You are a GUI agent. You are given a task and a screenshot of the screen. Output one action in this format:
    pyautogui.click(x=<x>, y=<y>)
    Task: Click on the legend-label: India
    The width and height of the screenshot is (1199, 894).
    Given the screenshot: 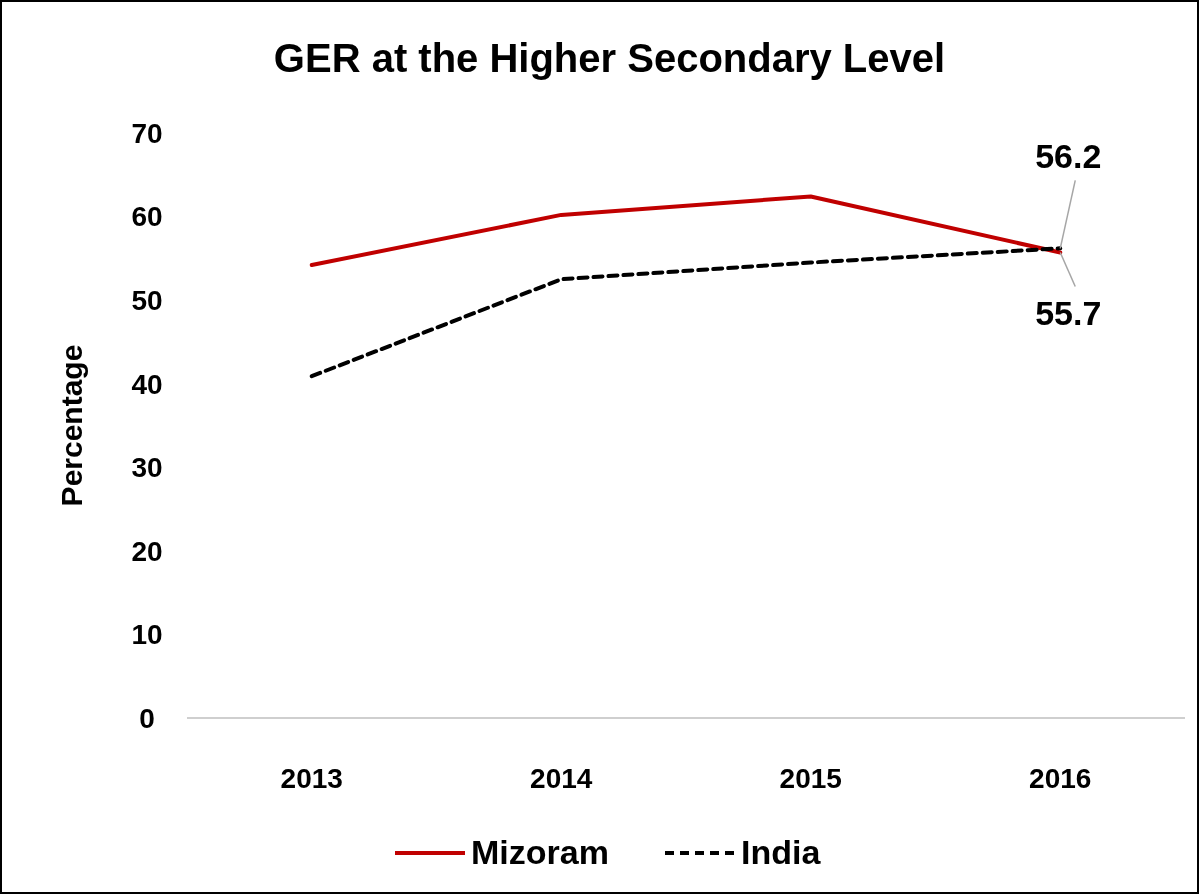 What is the action you would take?
    pyautogui.click(x=781, y=852)
    